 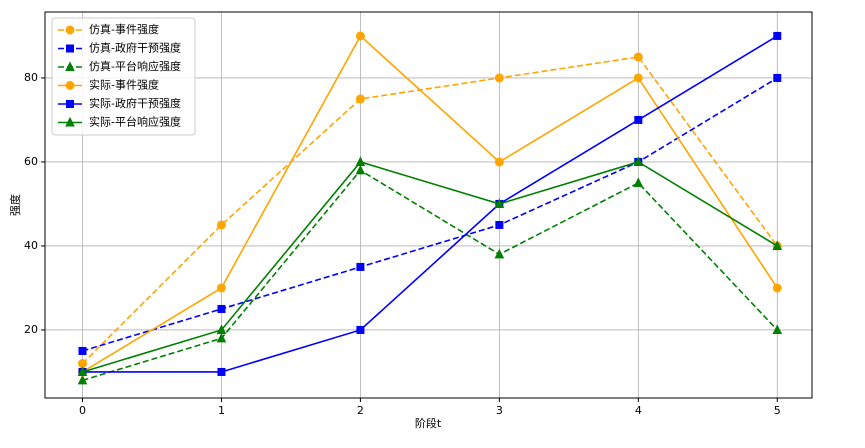 I want to click on legend-label: 仿真-政府干预强度, so click(x=135, y=48).